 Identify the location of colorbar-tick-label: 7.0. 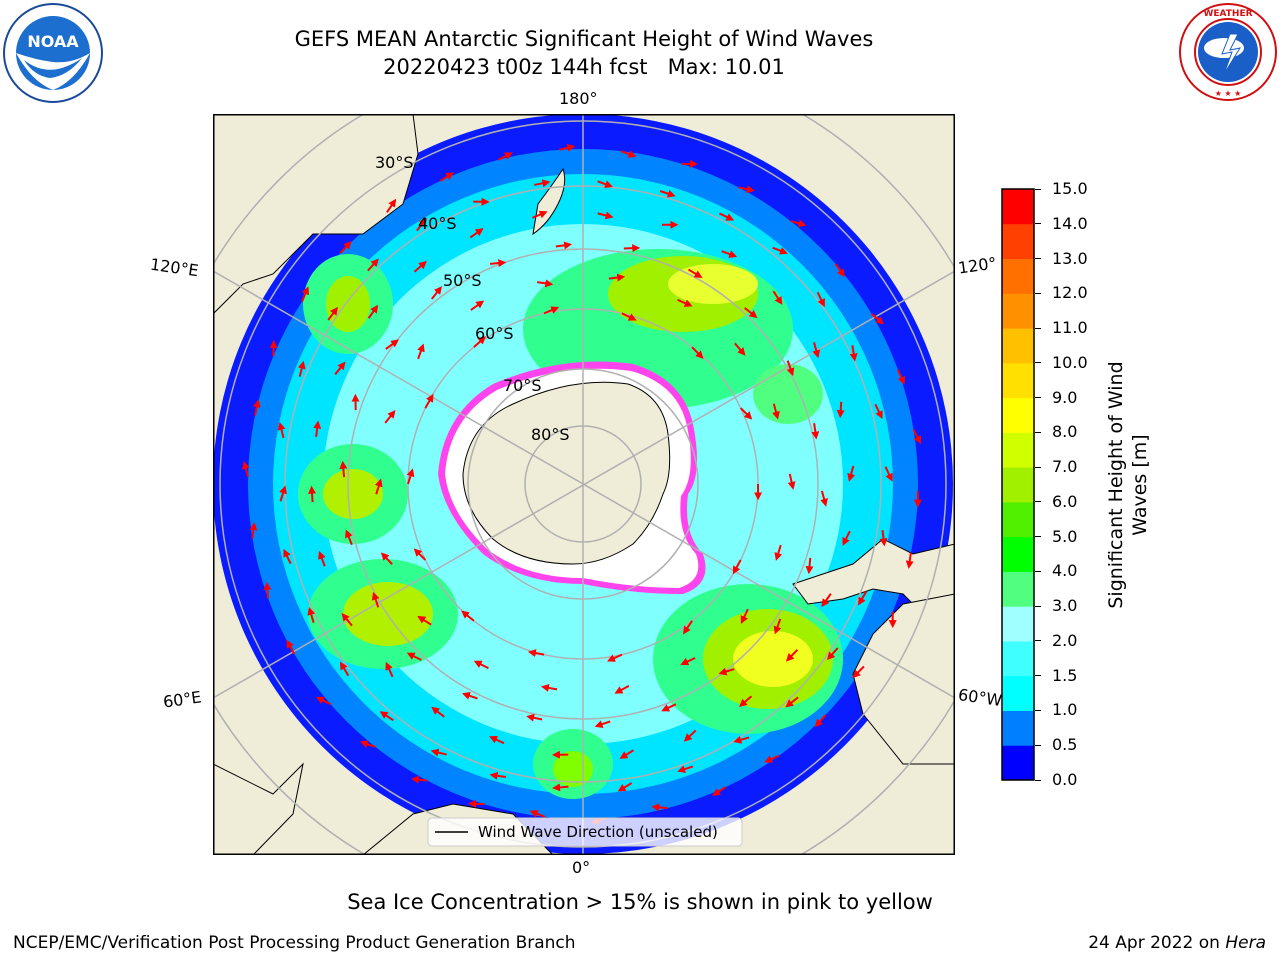
(1065, 467).